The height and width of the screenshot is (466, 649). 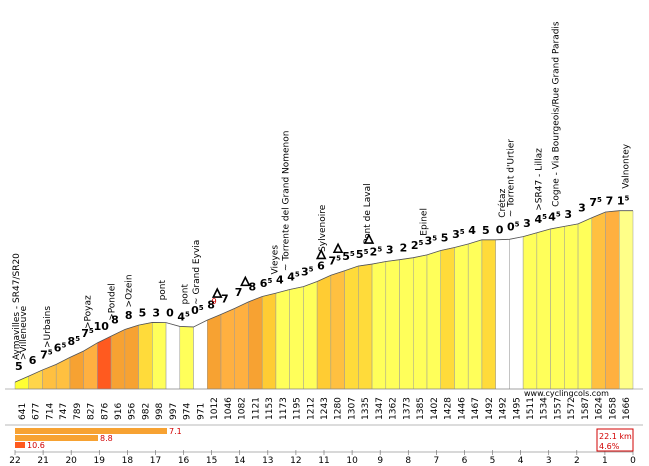 I want to click on km-tick-label: 0, so click(x=633, y=461).